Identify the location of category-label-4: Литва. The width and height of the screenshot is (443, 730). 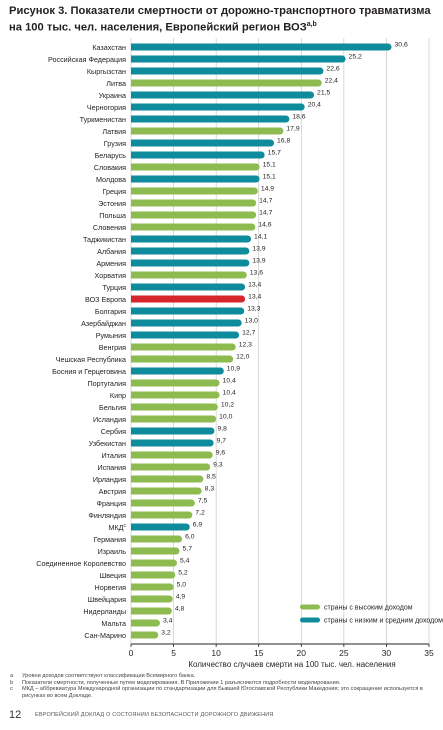
(116, 83).